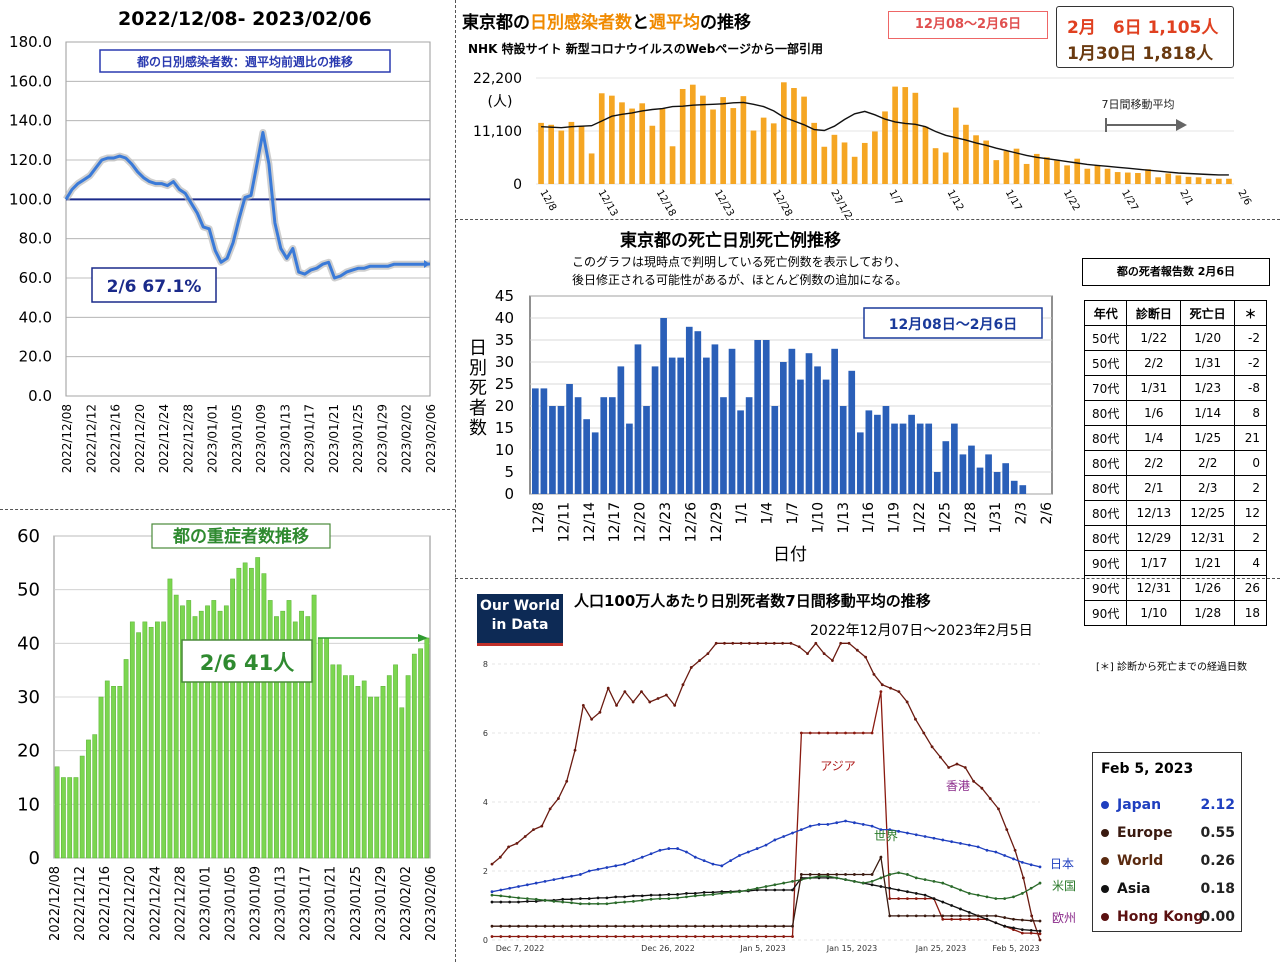  Describe the element at coordinates (1208, 413) in the screenshot. I see `death-report-cell: 1/14` at that location.